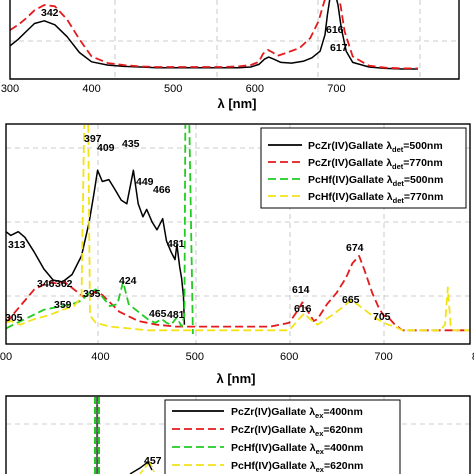 The image size is (474, 474). Describe the element at coordinates (158, 314) in the screenshot. I see `mid-peak-label-465: 465` at that location.